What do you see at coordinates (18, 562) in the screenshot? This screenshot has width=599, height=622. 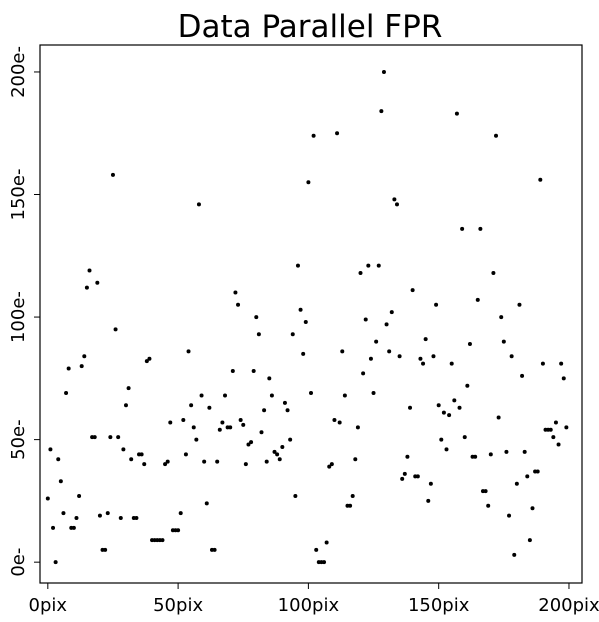 I see `y-tick-label: 0e-` at bounding box center [18, 562].